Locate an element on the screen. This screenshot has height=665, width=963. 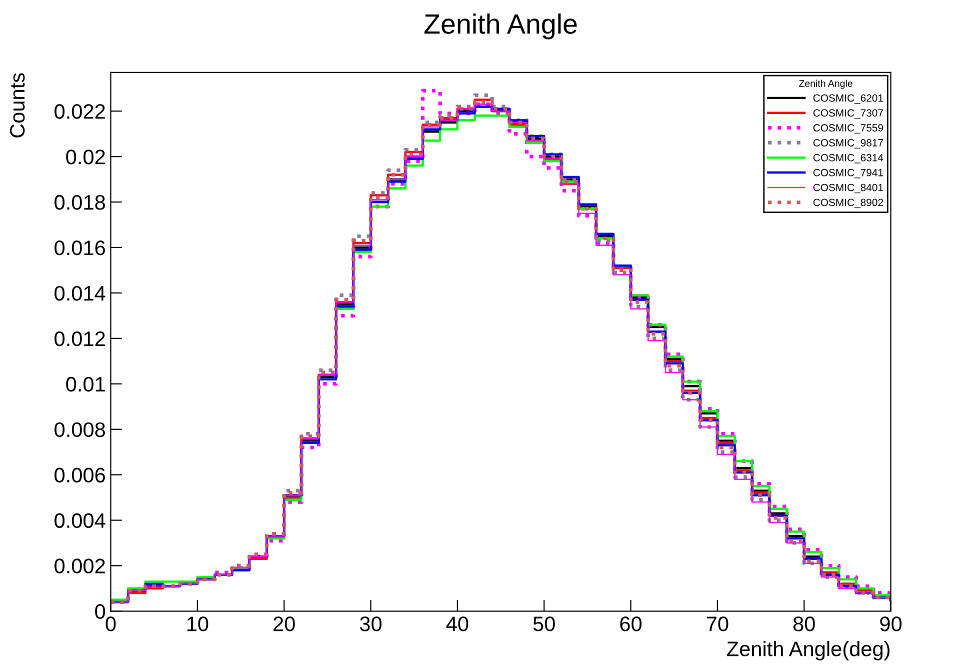
x-tick-label: 50 is located at coordinates (544, 624).